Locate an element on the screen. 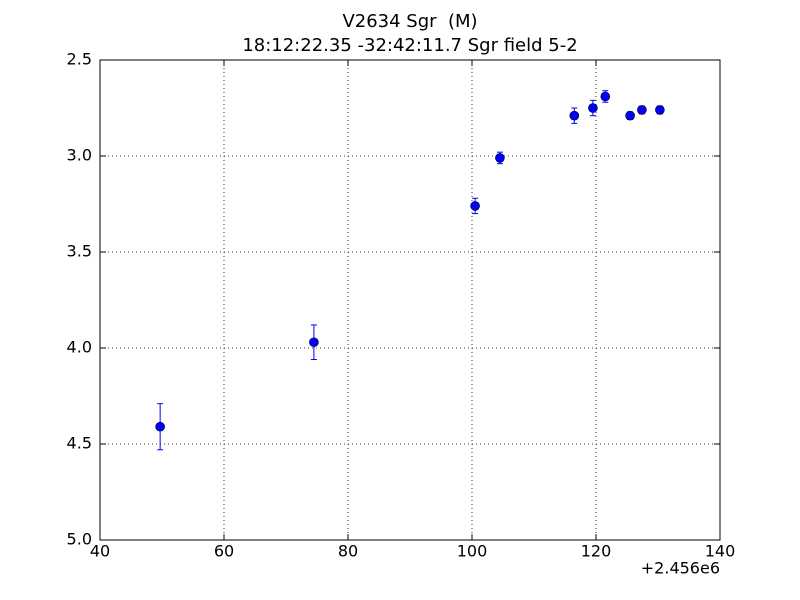 The image size is (800, 600). y-tick-label: 4.5 is located at coordinates (79, 443).